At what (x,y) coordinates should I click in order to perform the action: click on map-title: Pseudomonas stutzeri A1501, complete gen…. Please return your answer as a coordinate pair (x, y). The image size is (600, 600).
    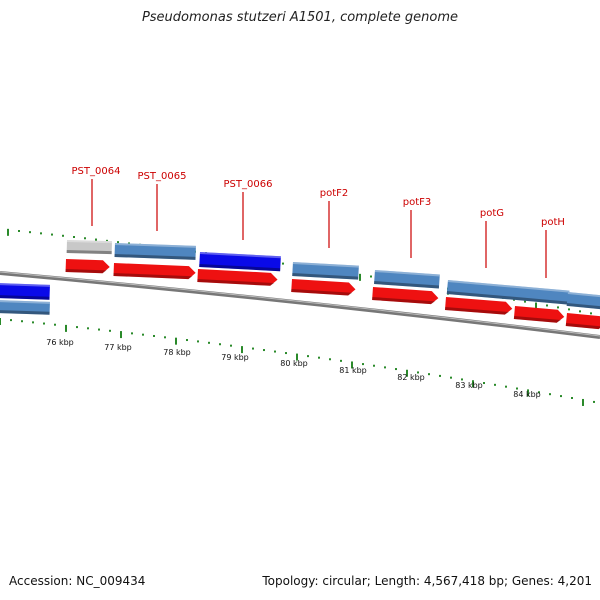
    Looking at the image, I should click on (300, 17).